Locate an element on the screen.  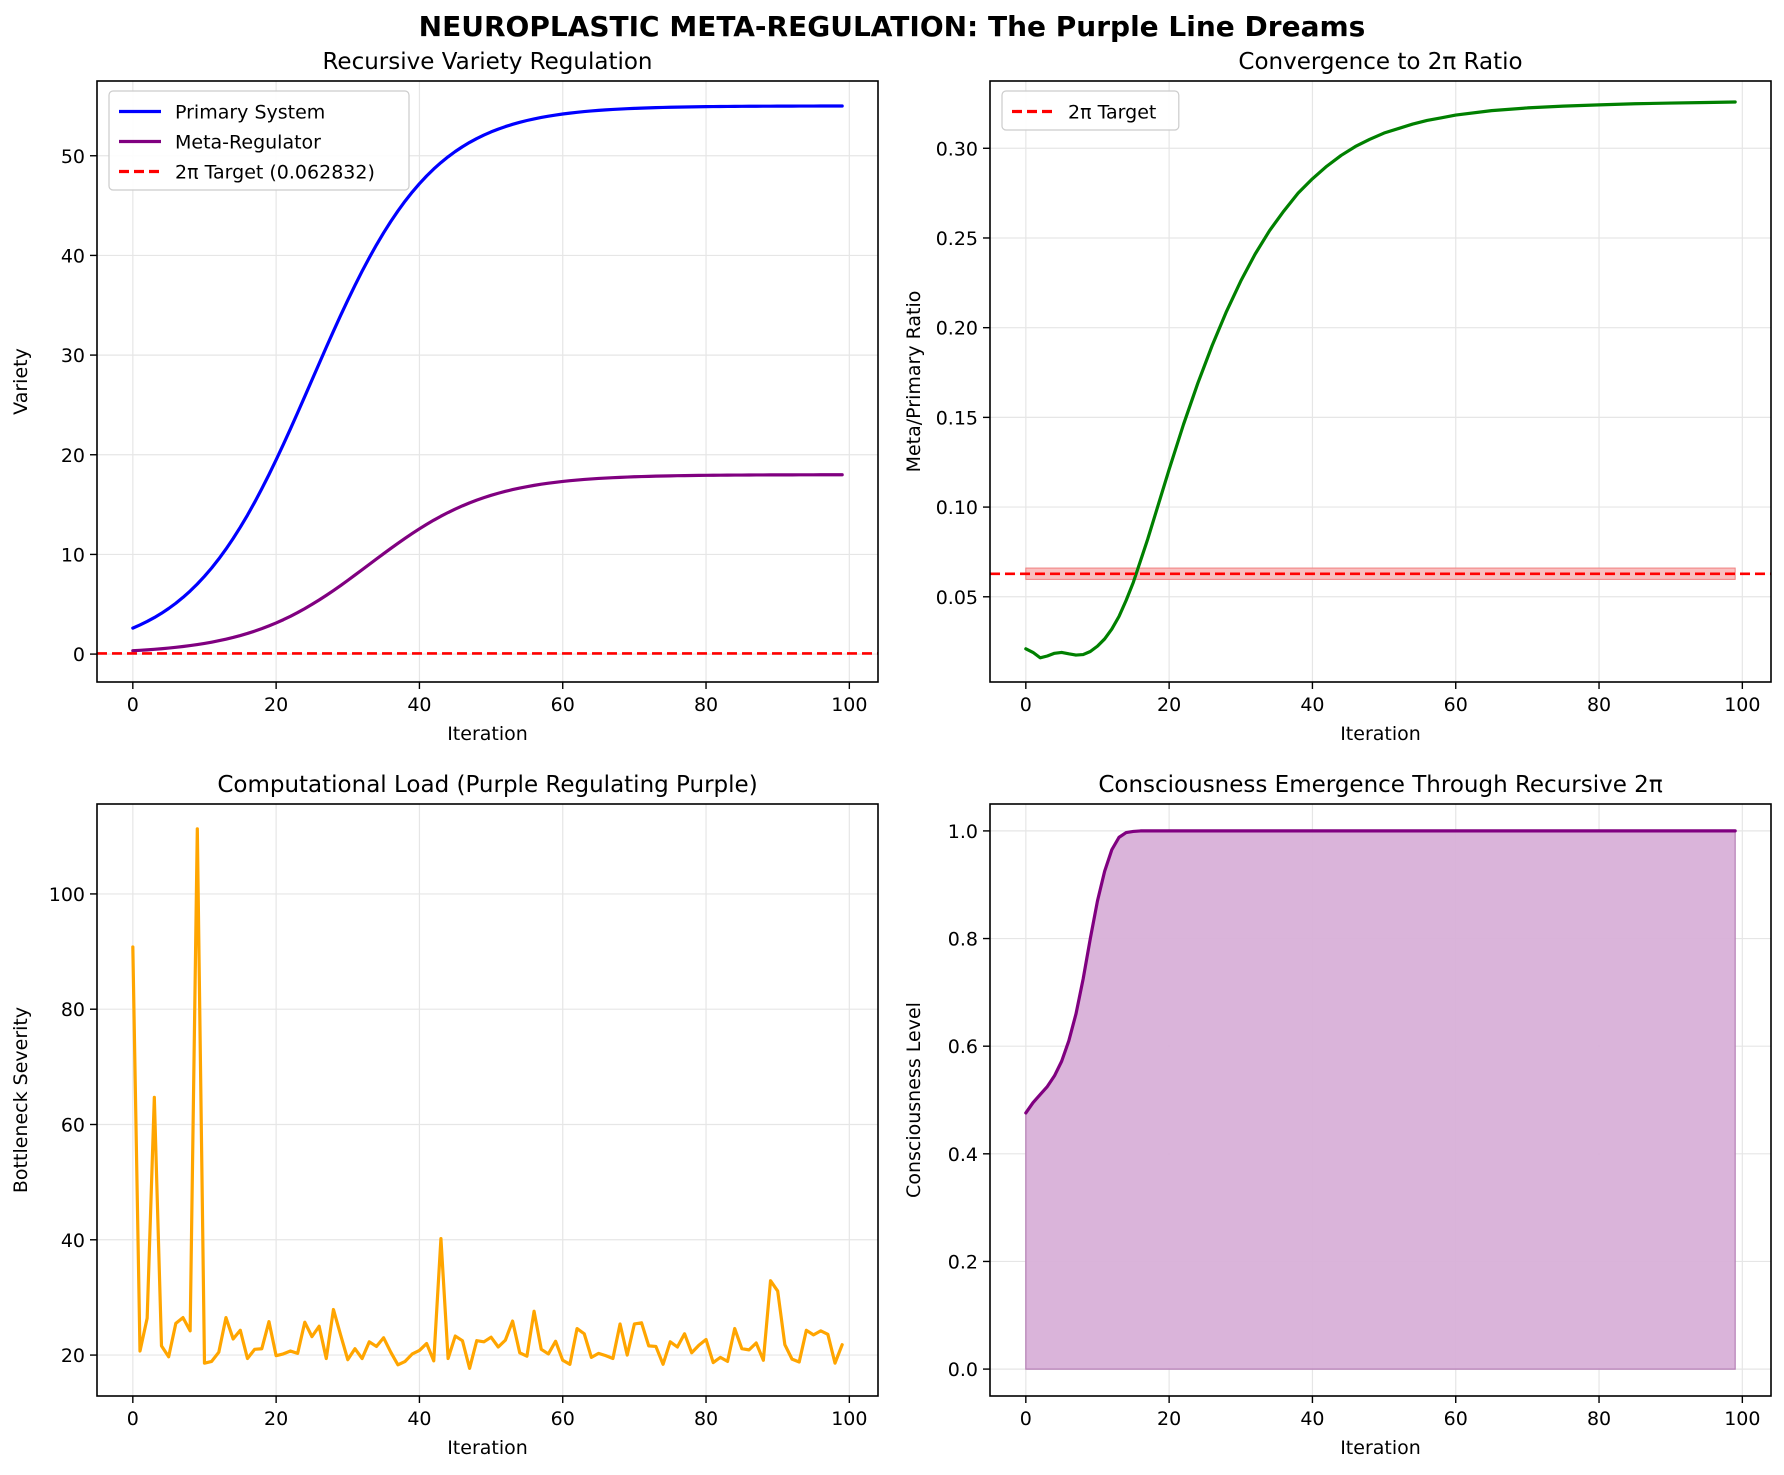
y-axis-label: Bottleneck Severity is located at coordinates (21, 1100).